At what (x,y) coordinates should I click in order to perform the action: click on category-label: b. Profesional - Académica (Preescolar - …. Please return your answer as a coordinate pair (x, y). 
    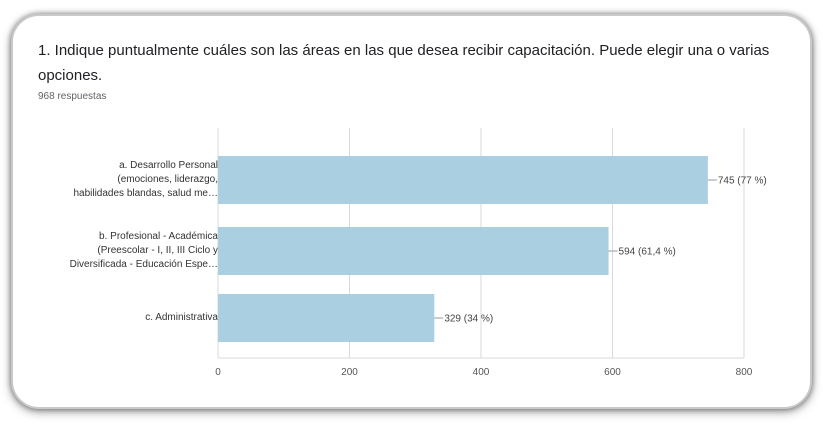
    Looking at the image, I should click on (109, 251).